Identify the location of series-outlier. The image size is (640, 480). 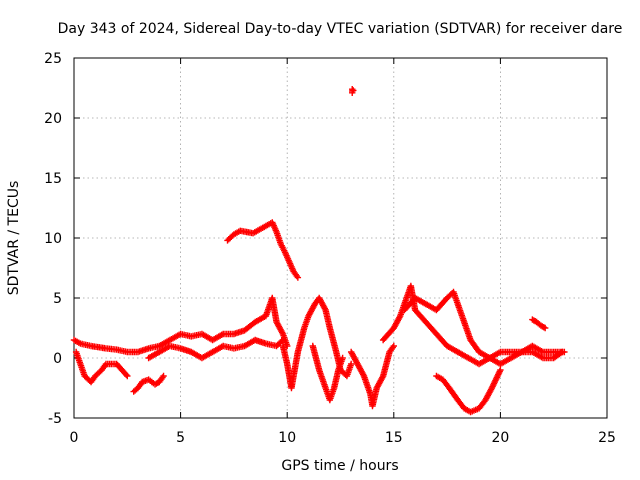
(353, 91).